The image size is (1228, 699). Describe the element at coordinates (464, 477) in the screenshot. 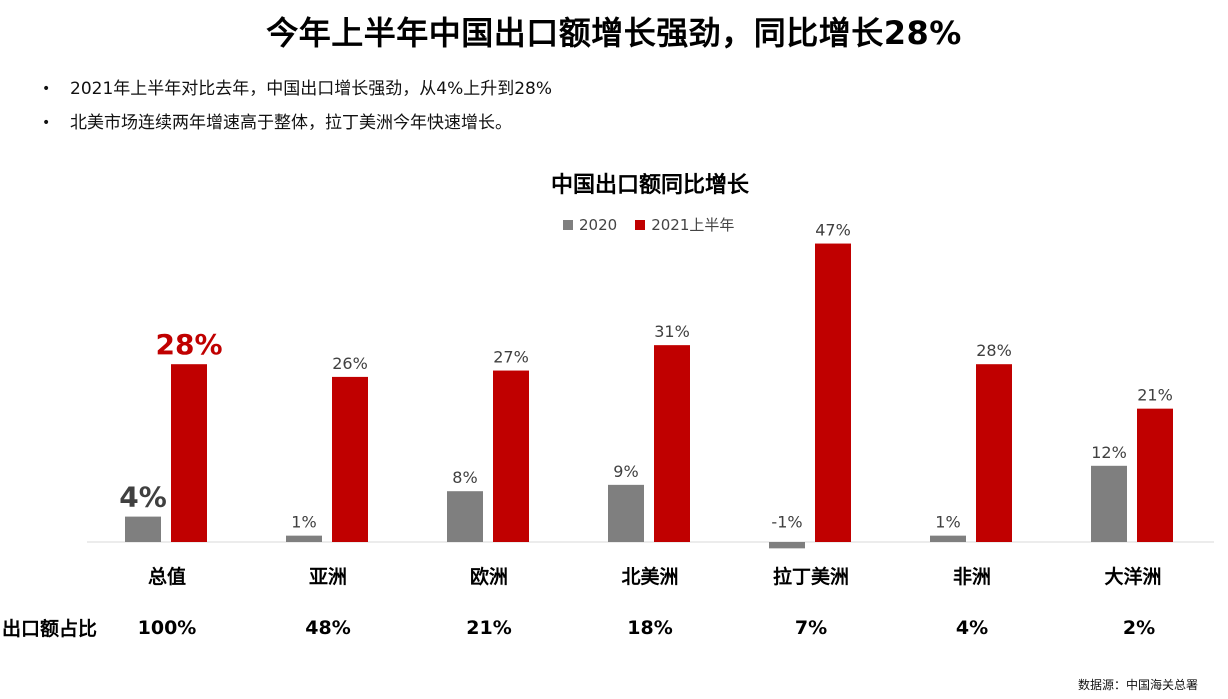

I see `data-label-2020-2: 8%` at that location.